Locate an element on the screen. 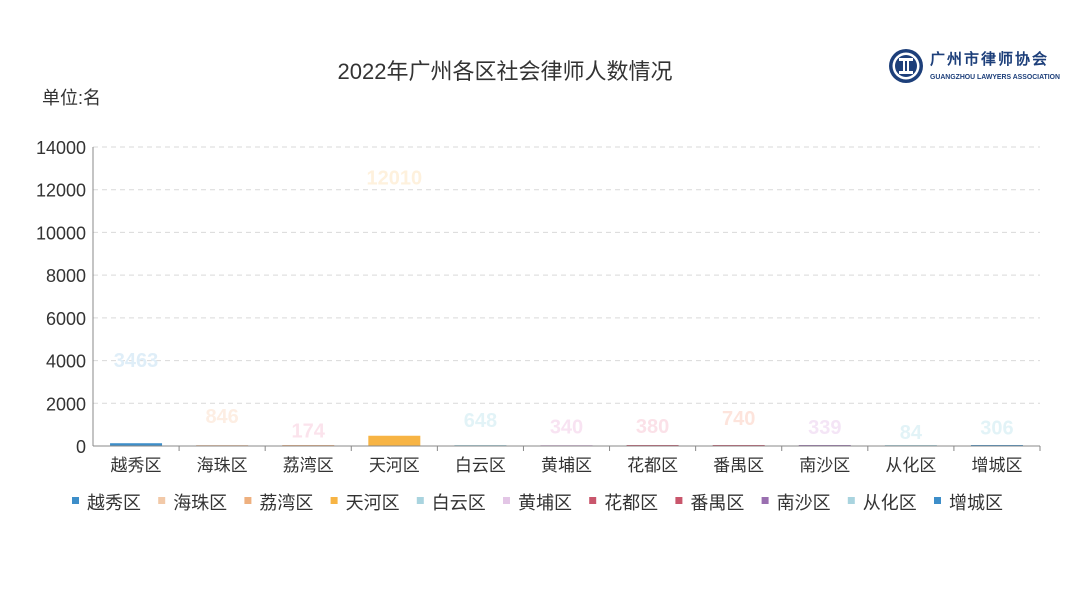 This screenshot has height=608, width=1079. x-tick-label: 黄埔区 is located at coordinates (566, 465).